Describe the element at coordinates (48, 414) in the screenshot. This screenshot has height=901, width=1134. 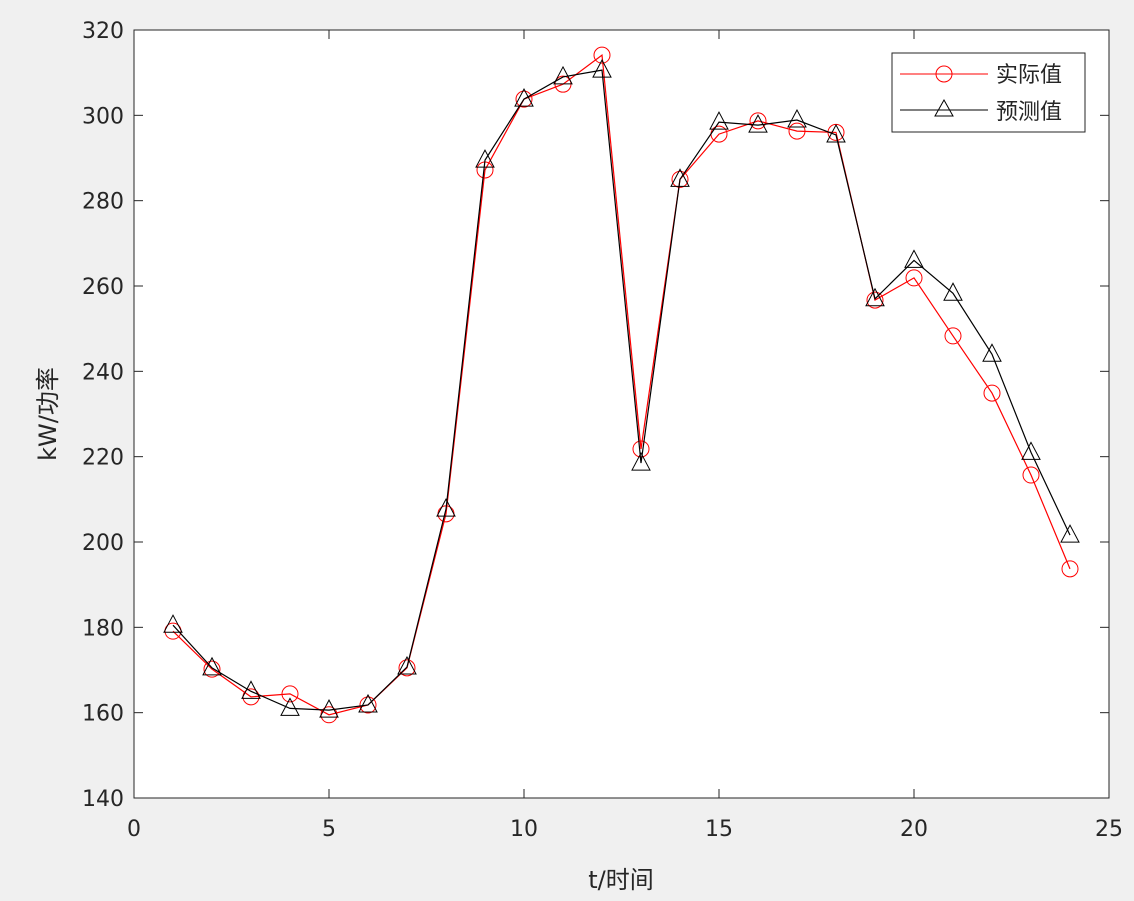
I see `y-axis-label: kW/功率` at that location.